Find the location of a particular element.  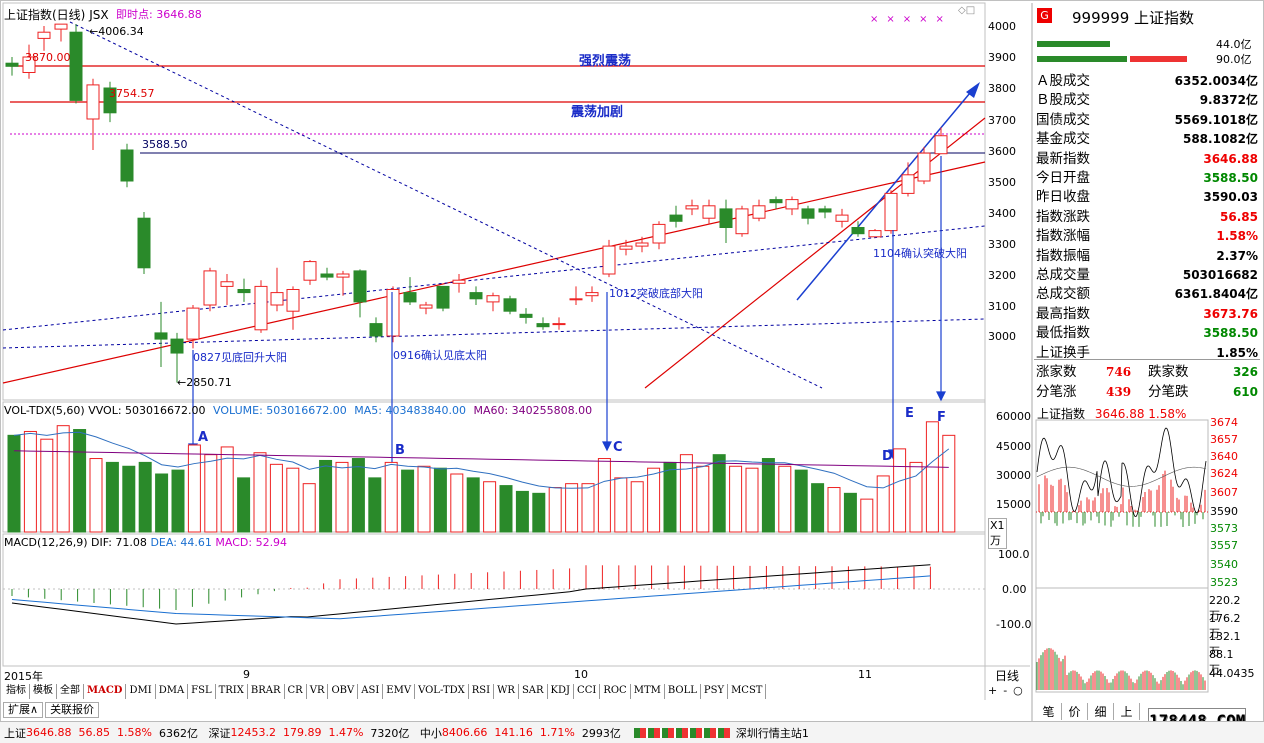

channel-line-lower is located at coordinates (494, 333).